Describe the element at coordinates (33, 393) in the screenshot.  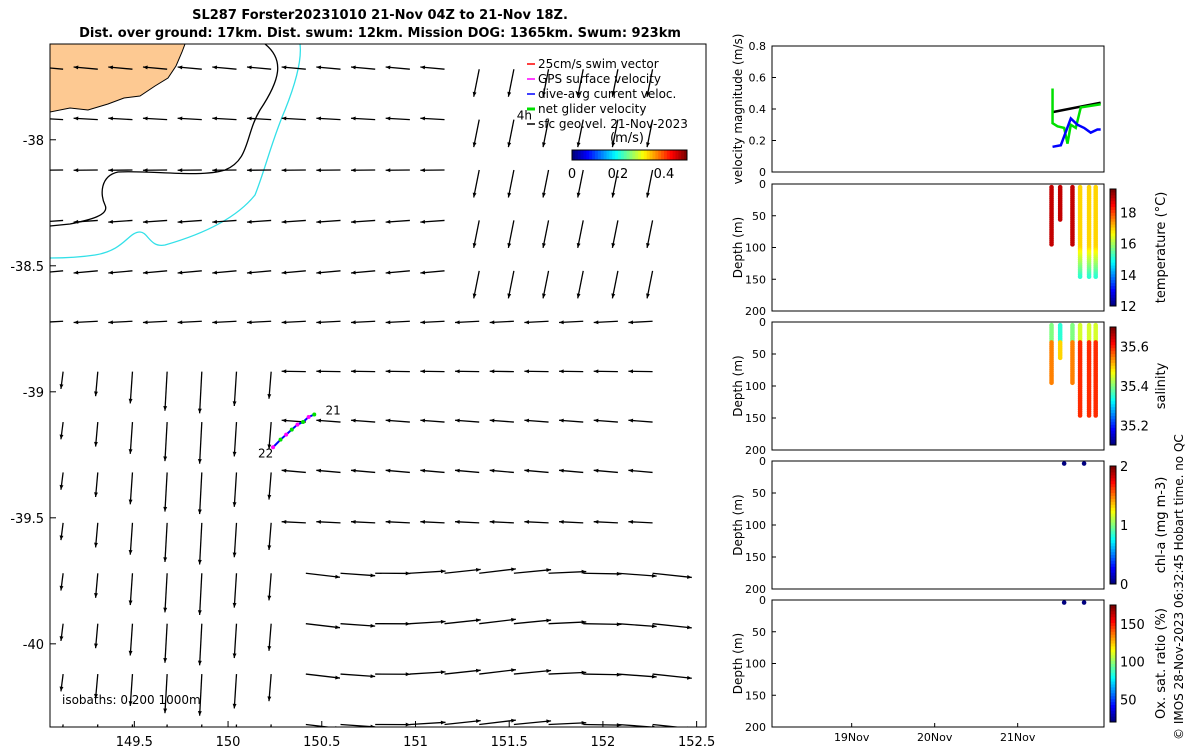
I see `y-tick-label: -39` at that location.